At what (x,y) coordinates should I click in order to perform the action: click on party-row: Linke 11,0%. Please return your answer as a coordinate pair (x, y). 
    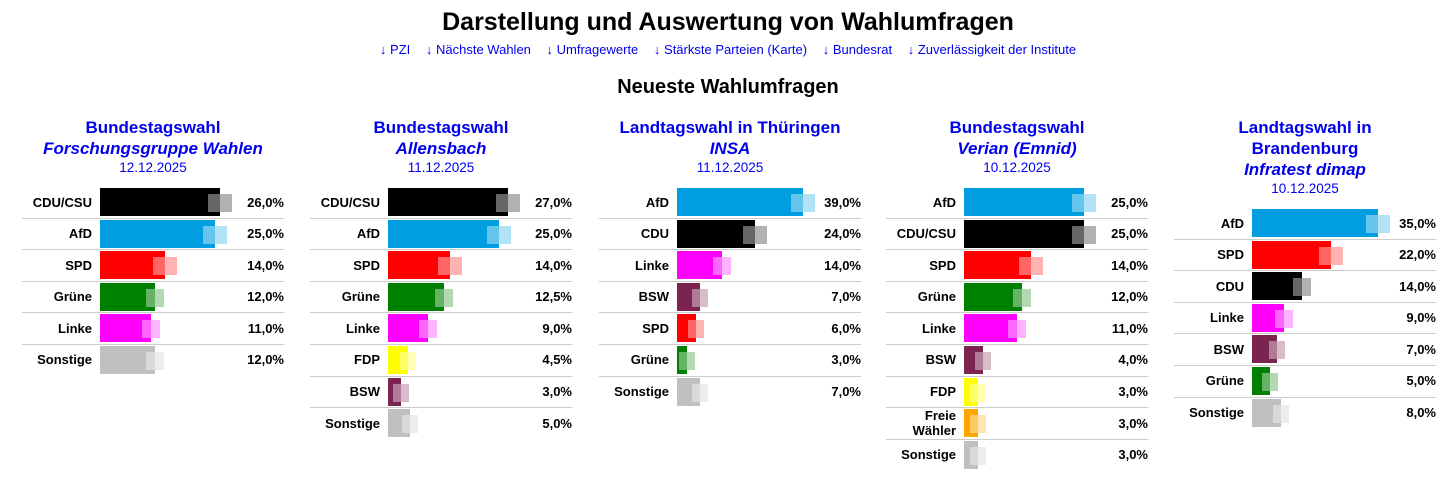
    Looking at the image, I should click on (1017, 329).